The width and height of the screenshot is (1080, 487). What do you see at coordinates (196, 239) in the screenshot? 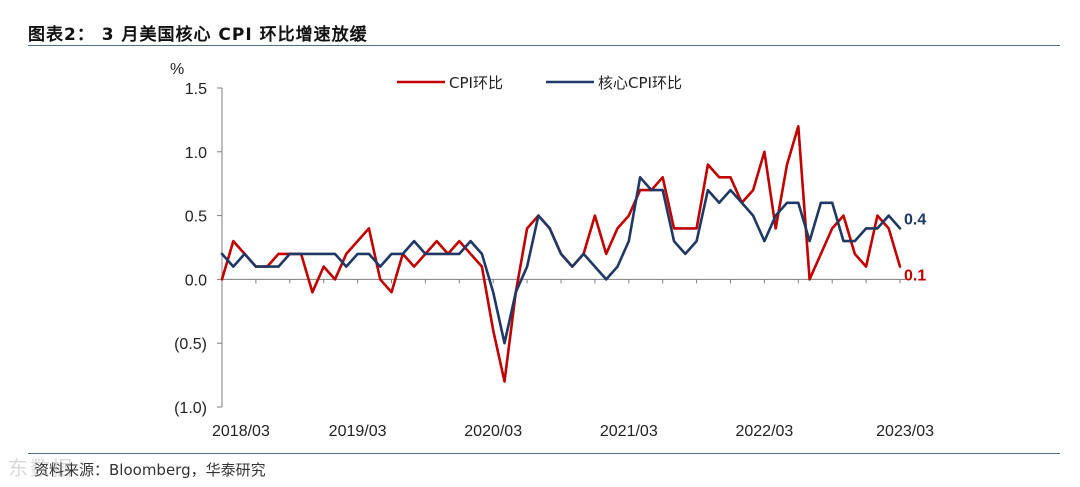
I see `y-axis-ticks: %1.5 1.0 0.5 0.0 (0.5) (1.0)` at bounding box center [196, 239].